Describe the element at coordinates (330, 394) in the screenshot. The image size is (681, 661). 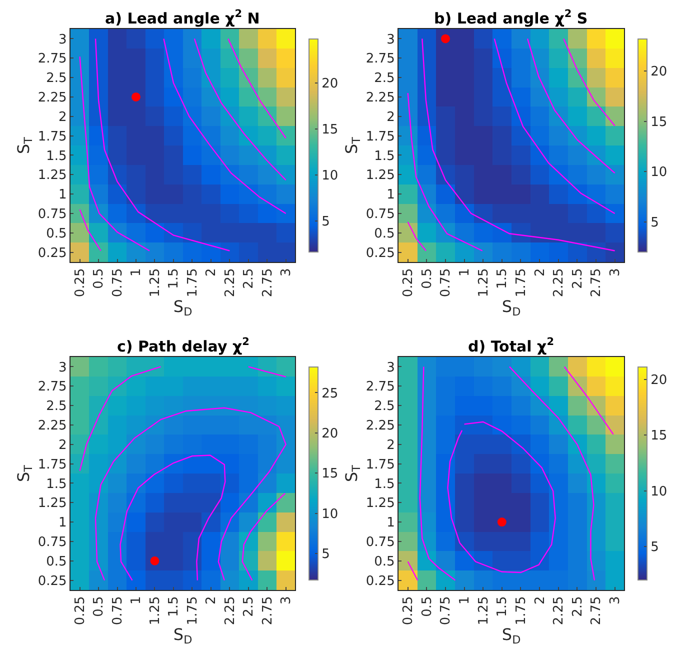
I see `color-bar-label: 25` at that location.